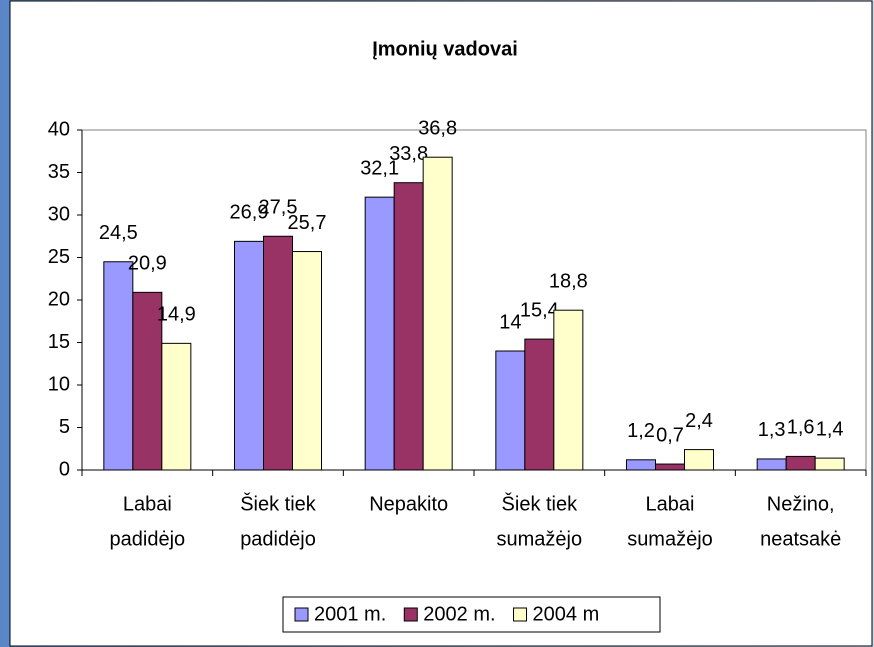 This screenshot has width=874, height=647. I want to click on y-tick-label: 15, so click(59, 342).